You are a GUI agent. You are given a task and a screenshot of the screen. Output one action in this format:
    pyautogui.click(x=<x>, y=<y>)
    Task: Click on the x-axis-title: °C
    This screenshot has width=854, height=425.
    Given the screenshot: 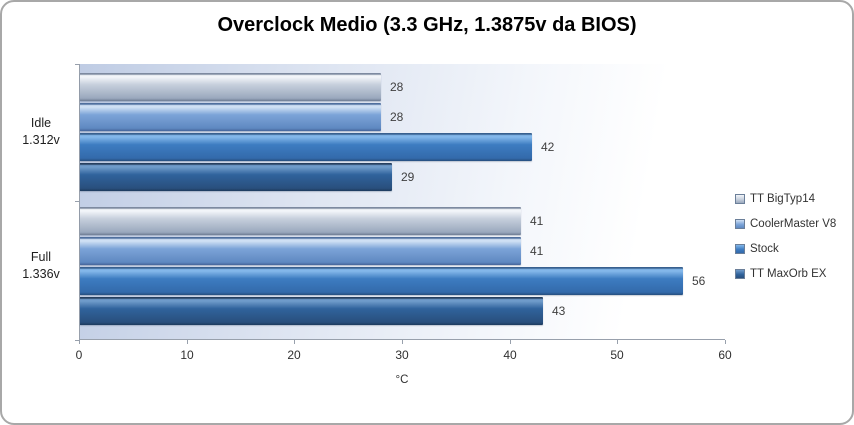 What is the action you would take?
    pyautogui.click(x=402, y=380)
    